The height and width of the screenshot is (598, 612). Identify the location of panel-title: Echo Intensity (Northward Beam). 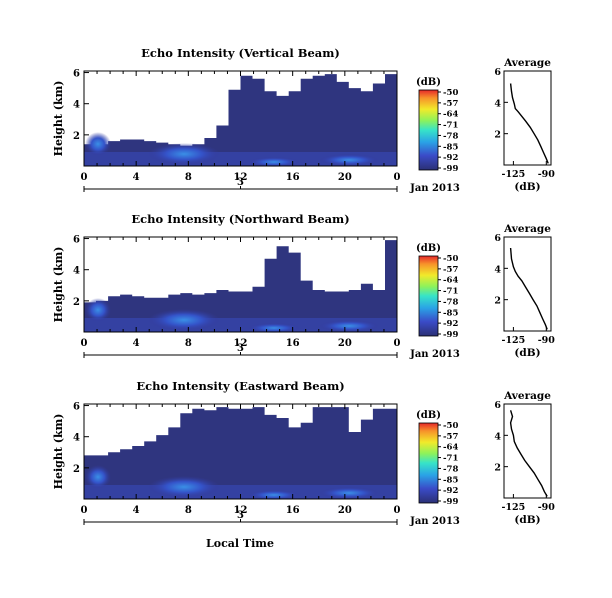
(240, 219).